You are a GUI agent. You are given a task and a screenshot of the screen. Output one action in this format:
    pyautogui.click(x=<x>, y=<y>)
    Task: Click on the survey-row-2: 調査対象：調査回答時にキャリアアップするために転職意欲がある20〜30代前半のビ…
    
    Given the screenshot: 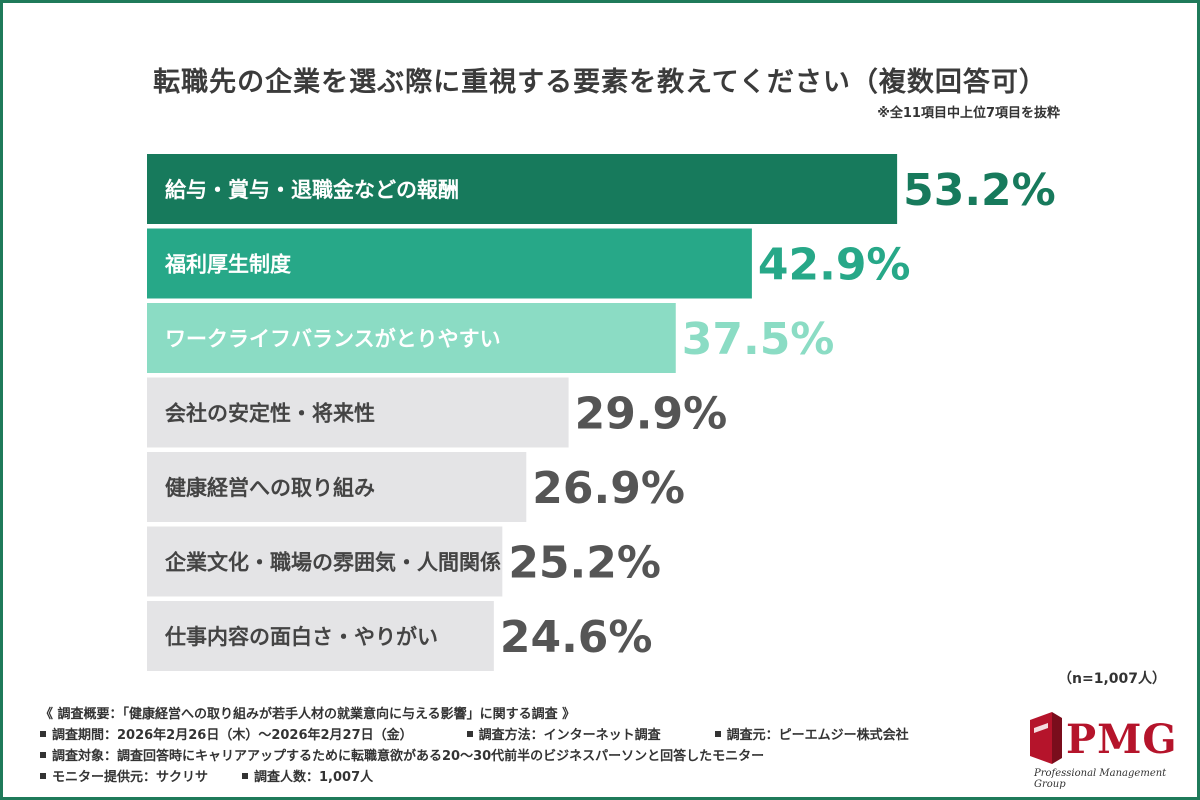 What is the action you would take?
    pyautogui.click(x=474, y=756)
    